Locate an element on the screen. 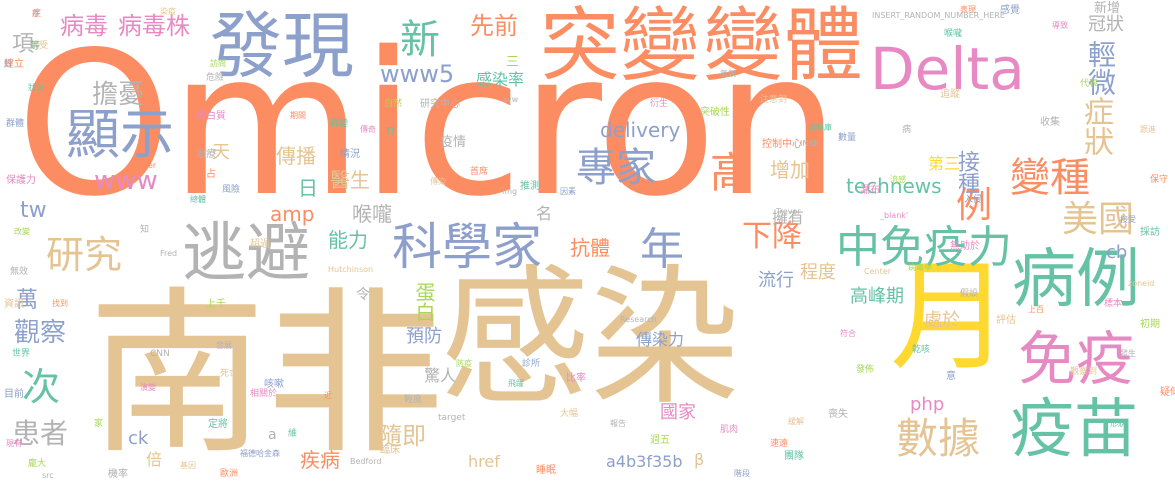 This screenshot has height=482, width=1175. word: a4b3f35b is located at coordinates (644, 461).